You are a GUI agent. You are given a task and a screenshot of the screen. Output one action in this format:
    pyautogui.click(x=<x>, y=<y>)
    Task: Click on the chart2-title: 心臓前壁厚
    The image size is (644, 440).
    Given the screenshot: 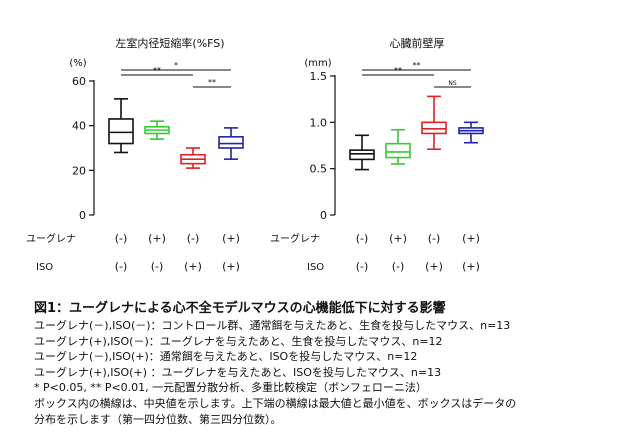 What is the action you would take?
    pyautogui.click(x=417, y=43)
    